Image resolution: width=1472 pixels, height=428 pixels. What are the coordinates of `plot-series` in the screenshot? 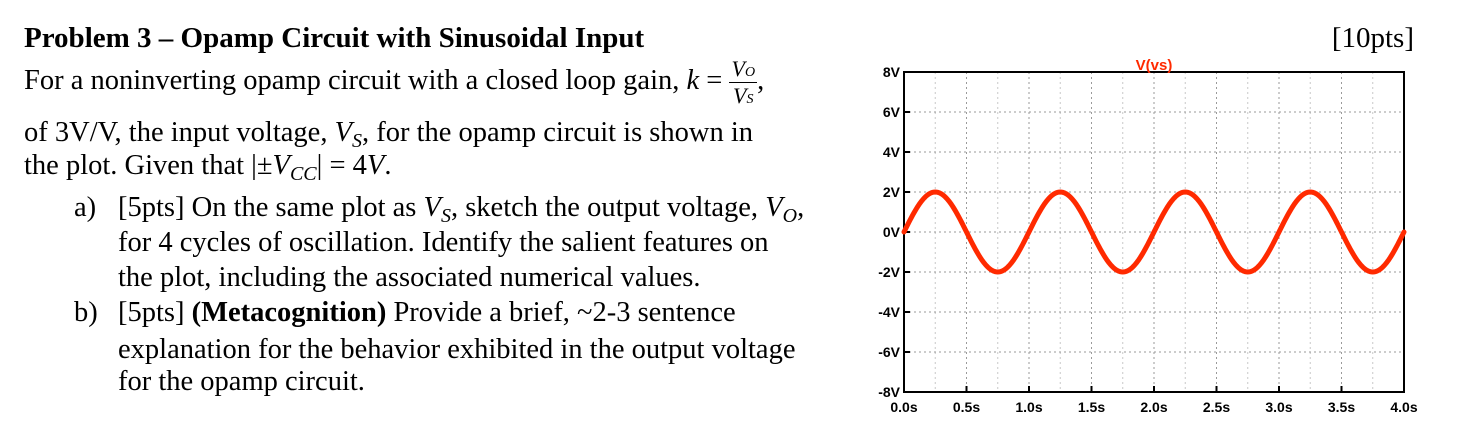 It's located at (1154, 232).